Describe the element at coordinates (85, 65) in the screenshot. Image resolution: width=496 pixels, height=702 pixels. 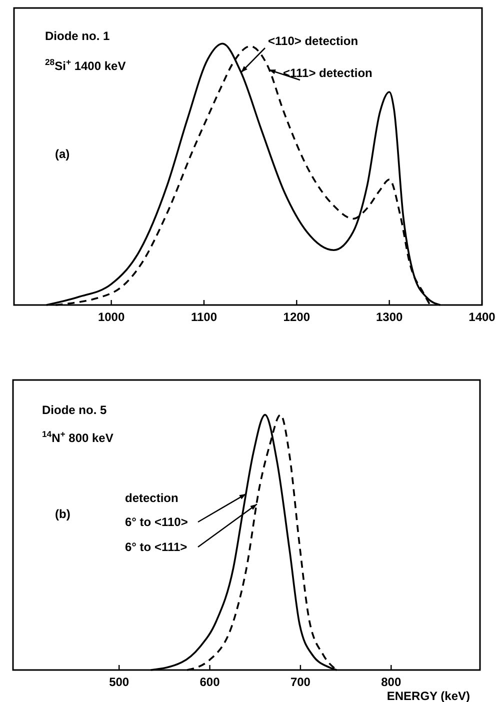
I see `annotation: $^{28}$Si$^{+}$ 1400 keV` at that location.